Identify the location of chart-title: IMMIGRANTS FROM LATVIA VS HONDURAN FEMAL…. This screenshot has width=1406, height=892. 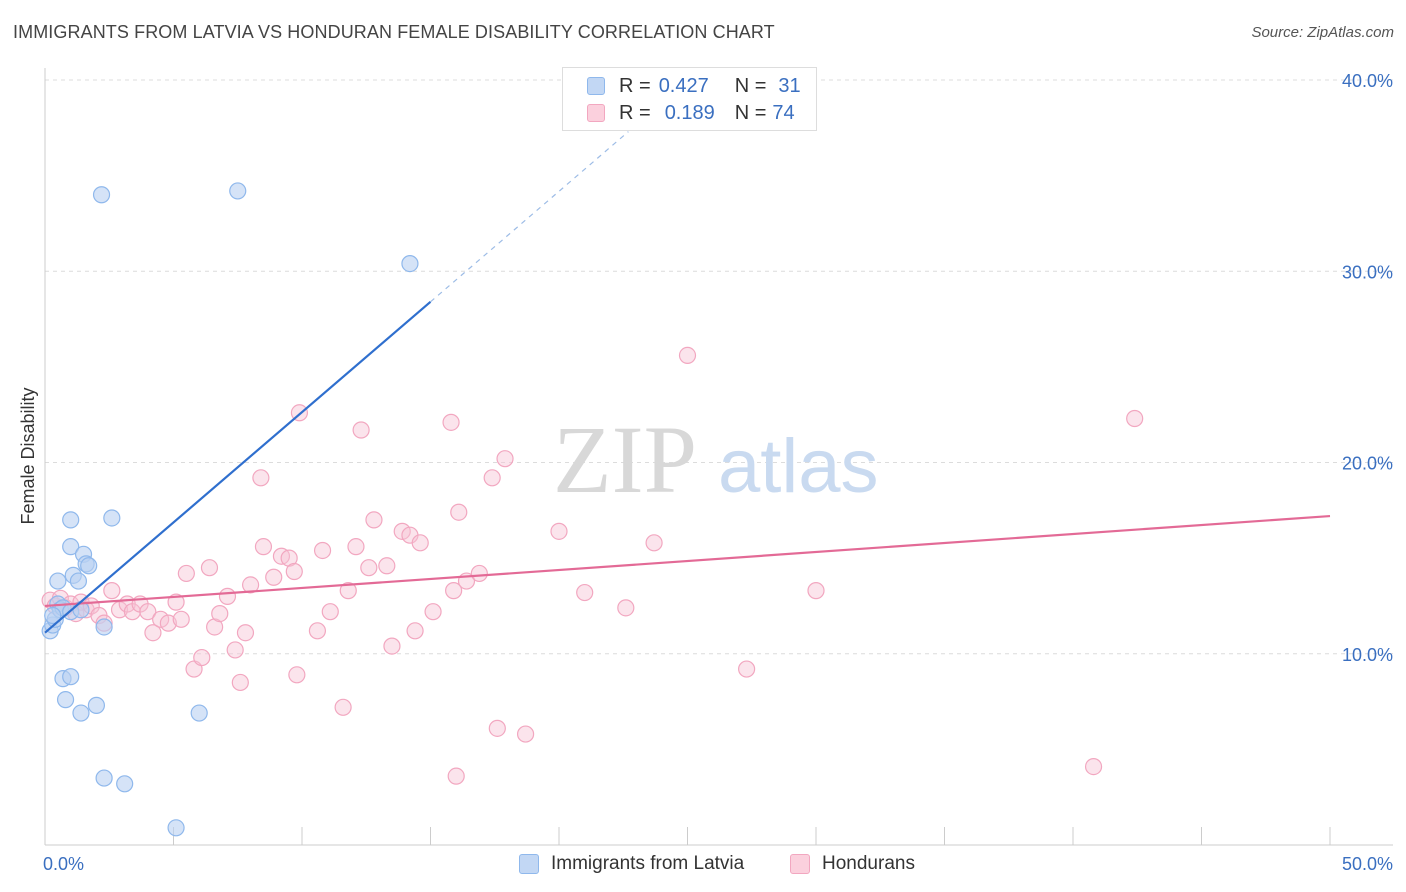
(394, 32).